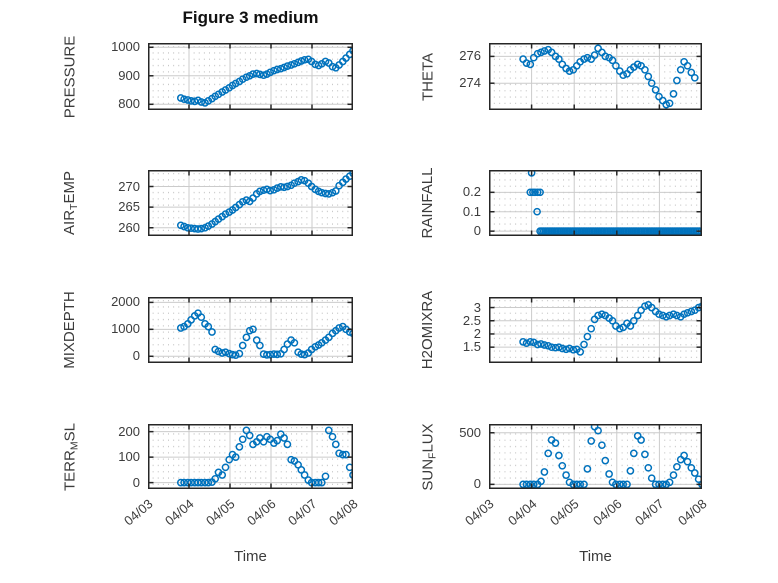  I want to click on ylabel-text: AIR, so click(69, 222).